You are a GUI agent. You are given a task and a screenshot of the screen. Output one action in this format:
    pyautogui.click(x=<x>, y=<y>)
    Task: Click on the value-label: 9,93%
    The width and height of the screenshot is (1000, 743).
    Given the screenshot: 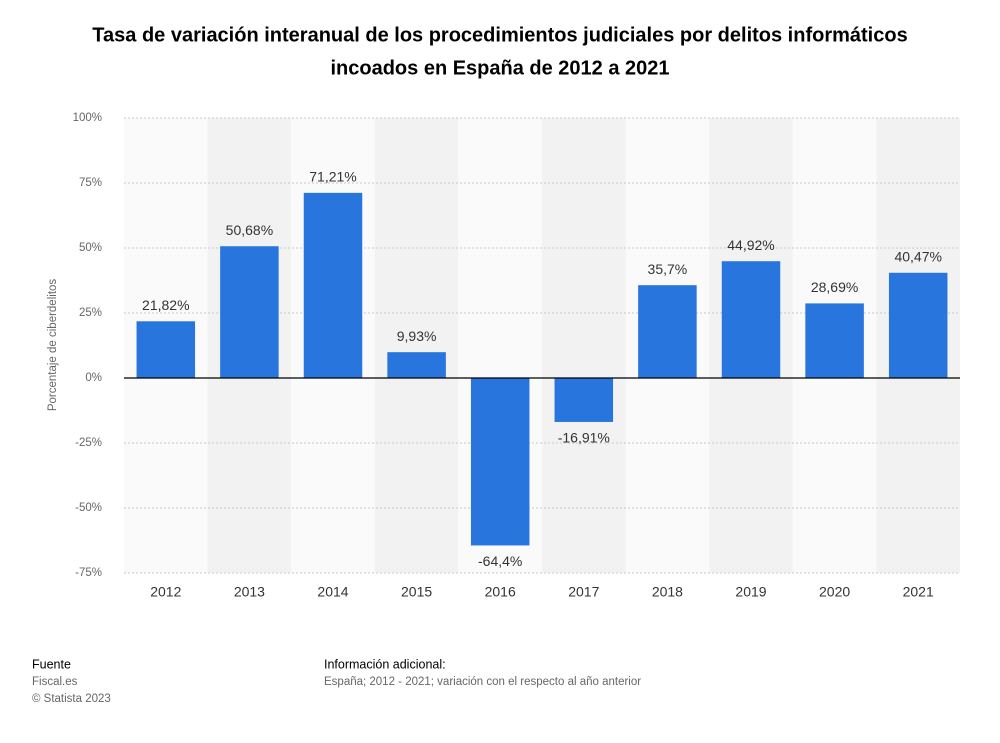 What is the action you would take?
    pyautogui.click(x=417, y=336)
    